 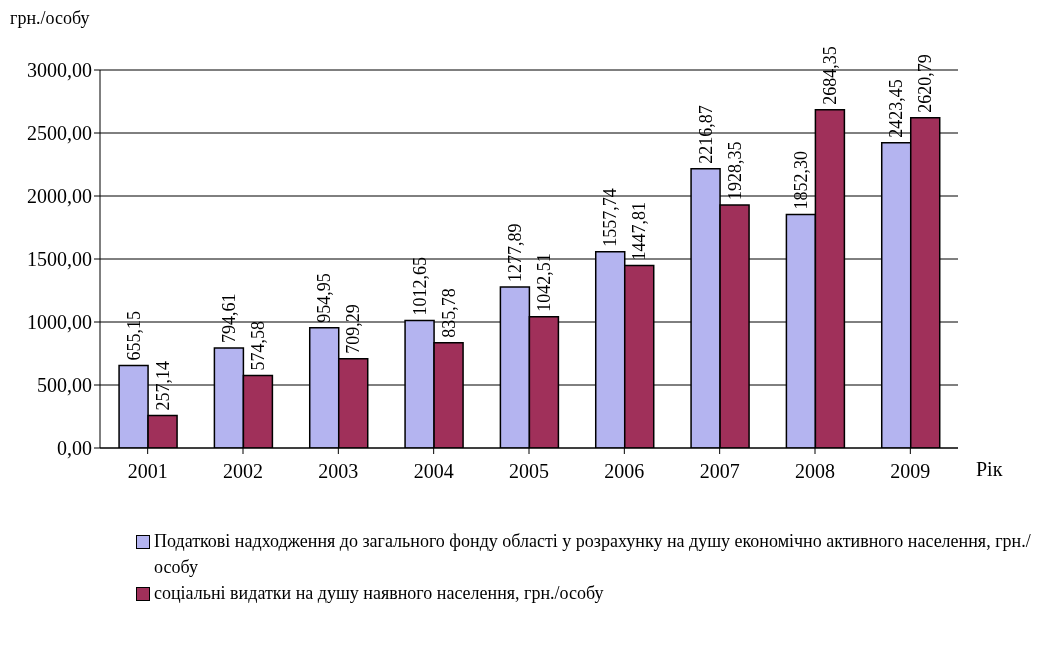 I want to click on data-label: 2423,45, so click(x=896, y=108).